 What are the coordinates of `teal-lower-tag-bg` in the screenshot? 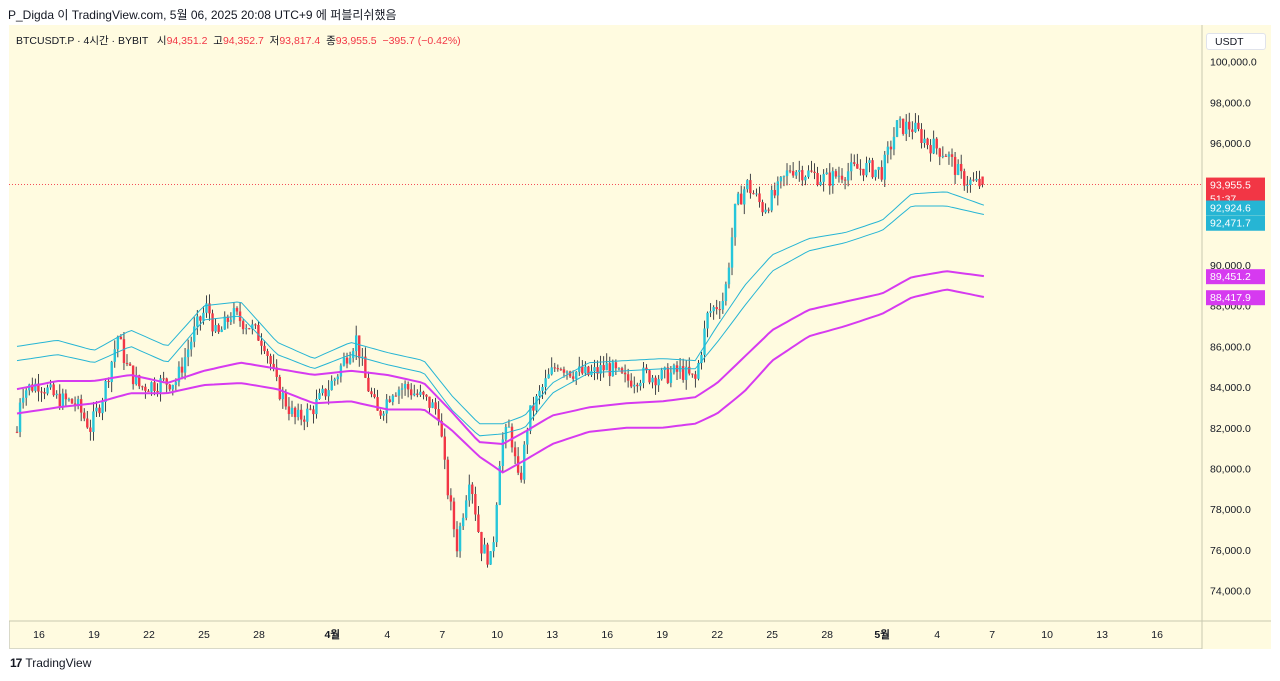 It's located at (1235, 223).